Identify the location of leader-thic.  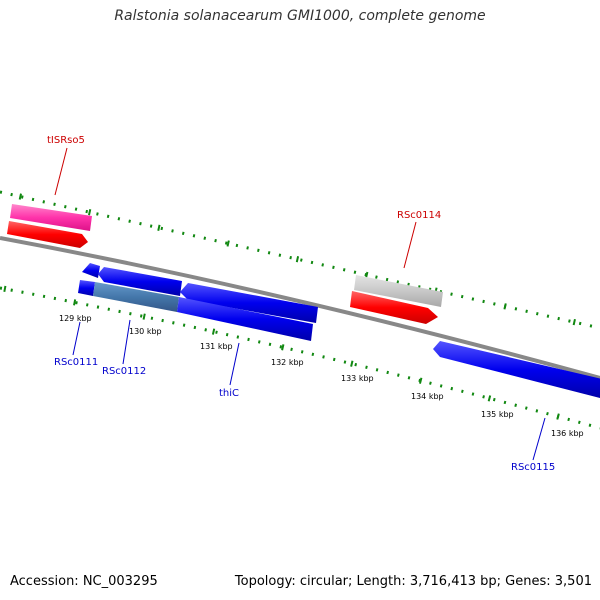
(234, 364).